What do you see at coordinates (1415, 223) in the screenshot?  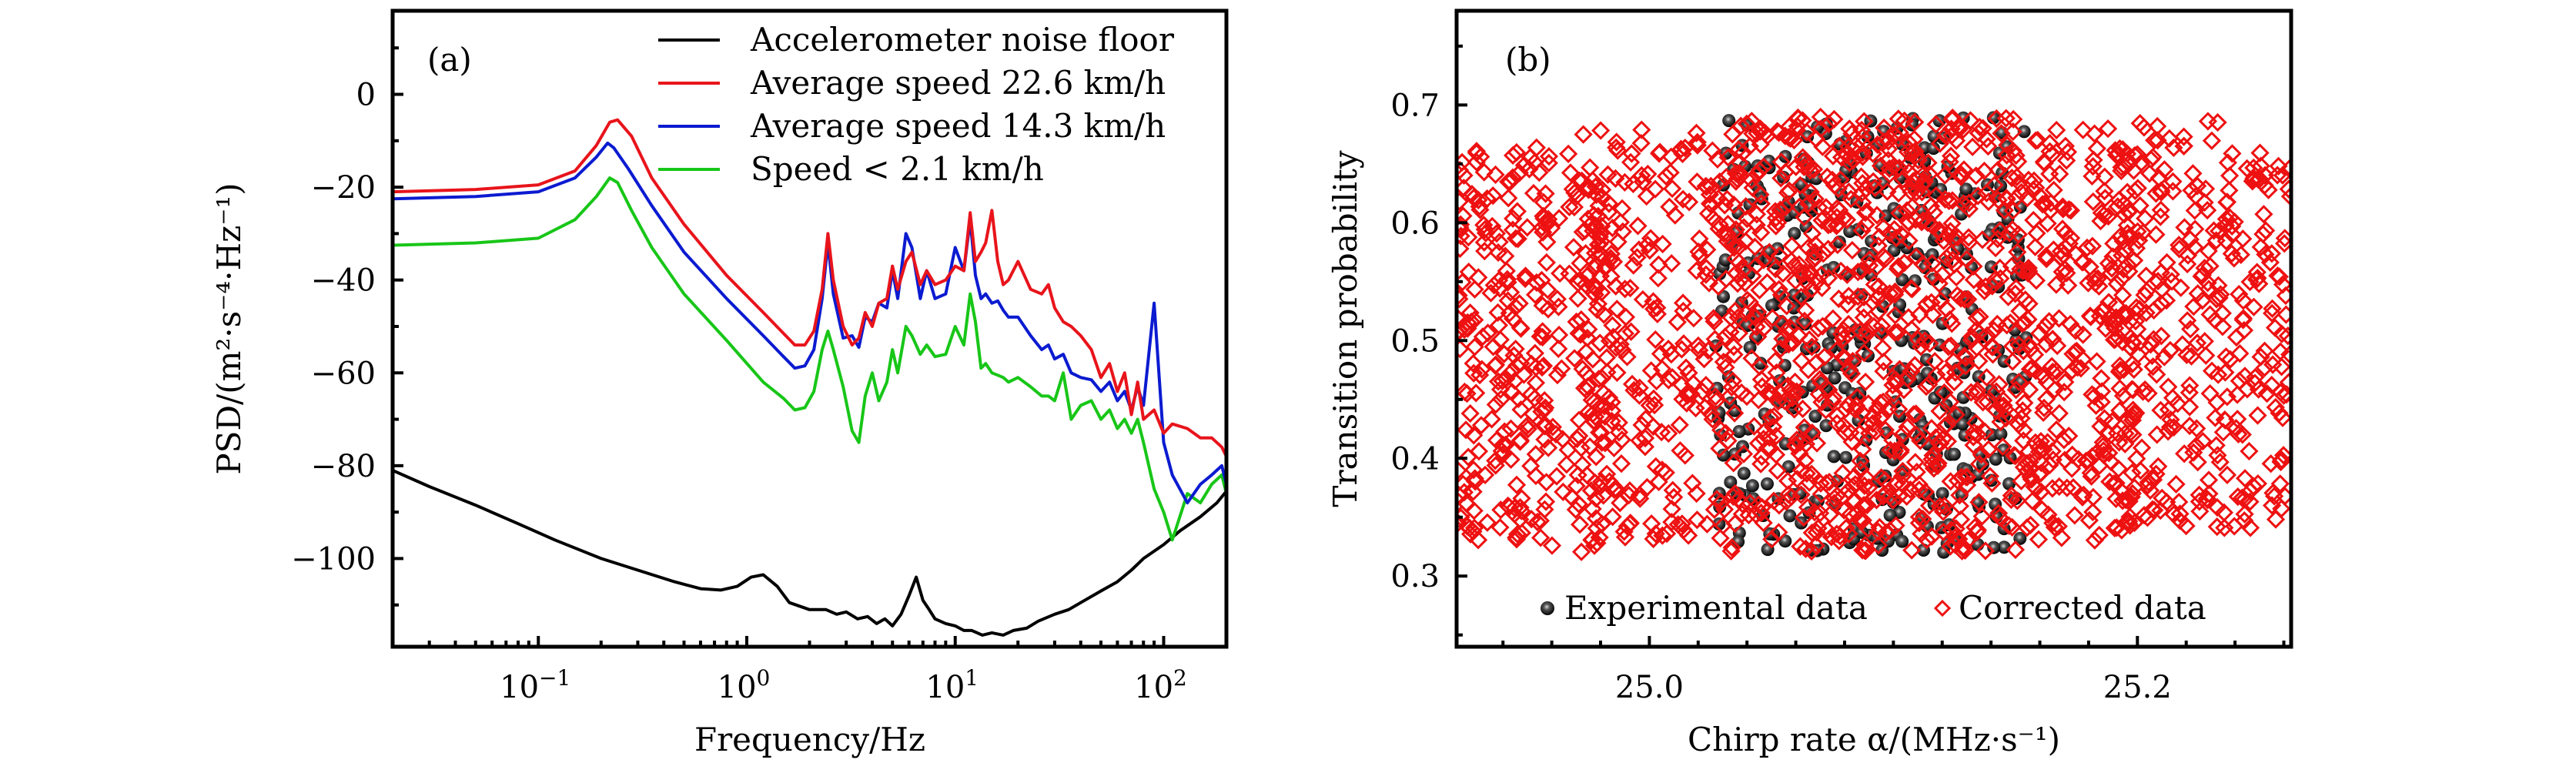 I see `y-tick-label: 0.6` at bounding box center [1415, 223].